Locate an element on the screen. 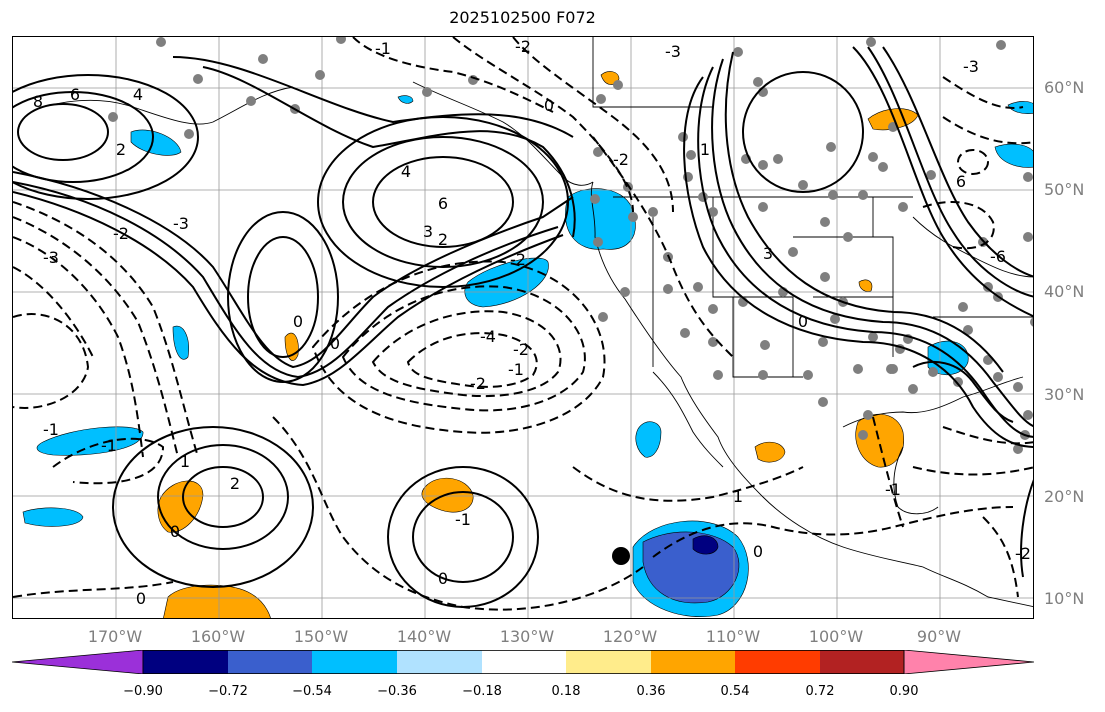 This screenshot has width=1105, height=712. colorbar-tick: 0.90 is located at coordinates (904, 691).